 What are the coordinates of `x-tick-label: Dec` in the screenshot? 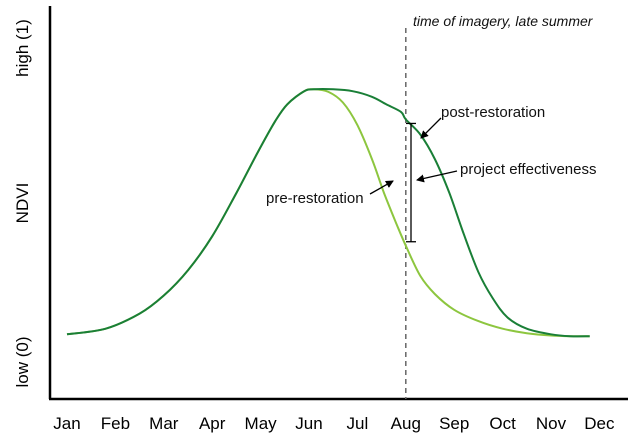 It's located at (599, 423).